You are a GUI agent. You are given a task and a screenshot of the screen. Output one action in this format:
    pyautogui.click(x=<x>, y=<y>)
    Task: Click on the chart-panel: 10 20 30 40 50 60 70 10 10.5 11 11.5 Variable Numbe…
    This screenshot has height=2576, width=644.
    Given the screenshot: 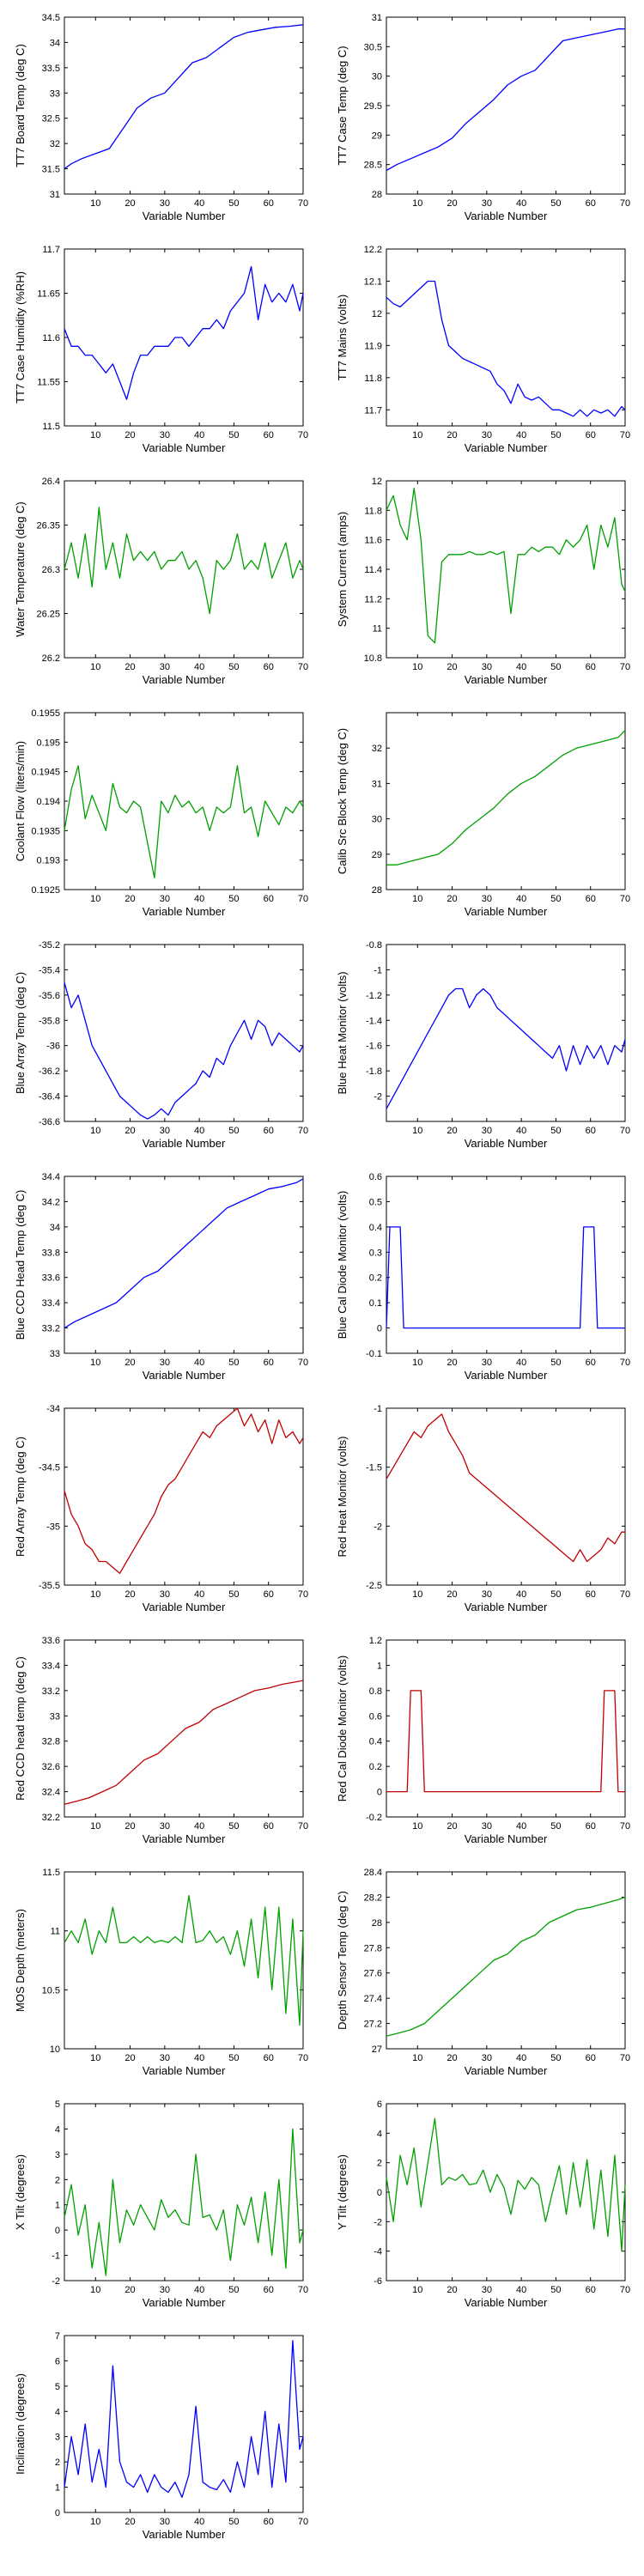 What is the action you would take?
    pyautogui.click(x=161, y=1971)
    